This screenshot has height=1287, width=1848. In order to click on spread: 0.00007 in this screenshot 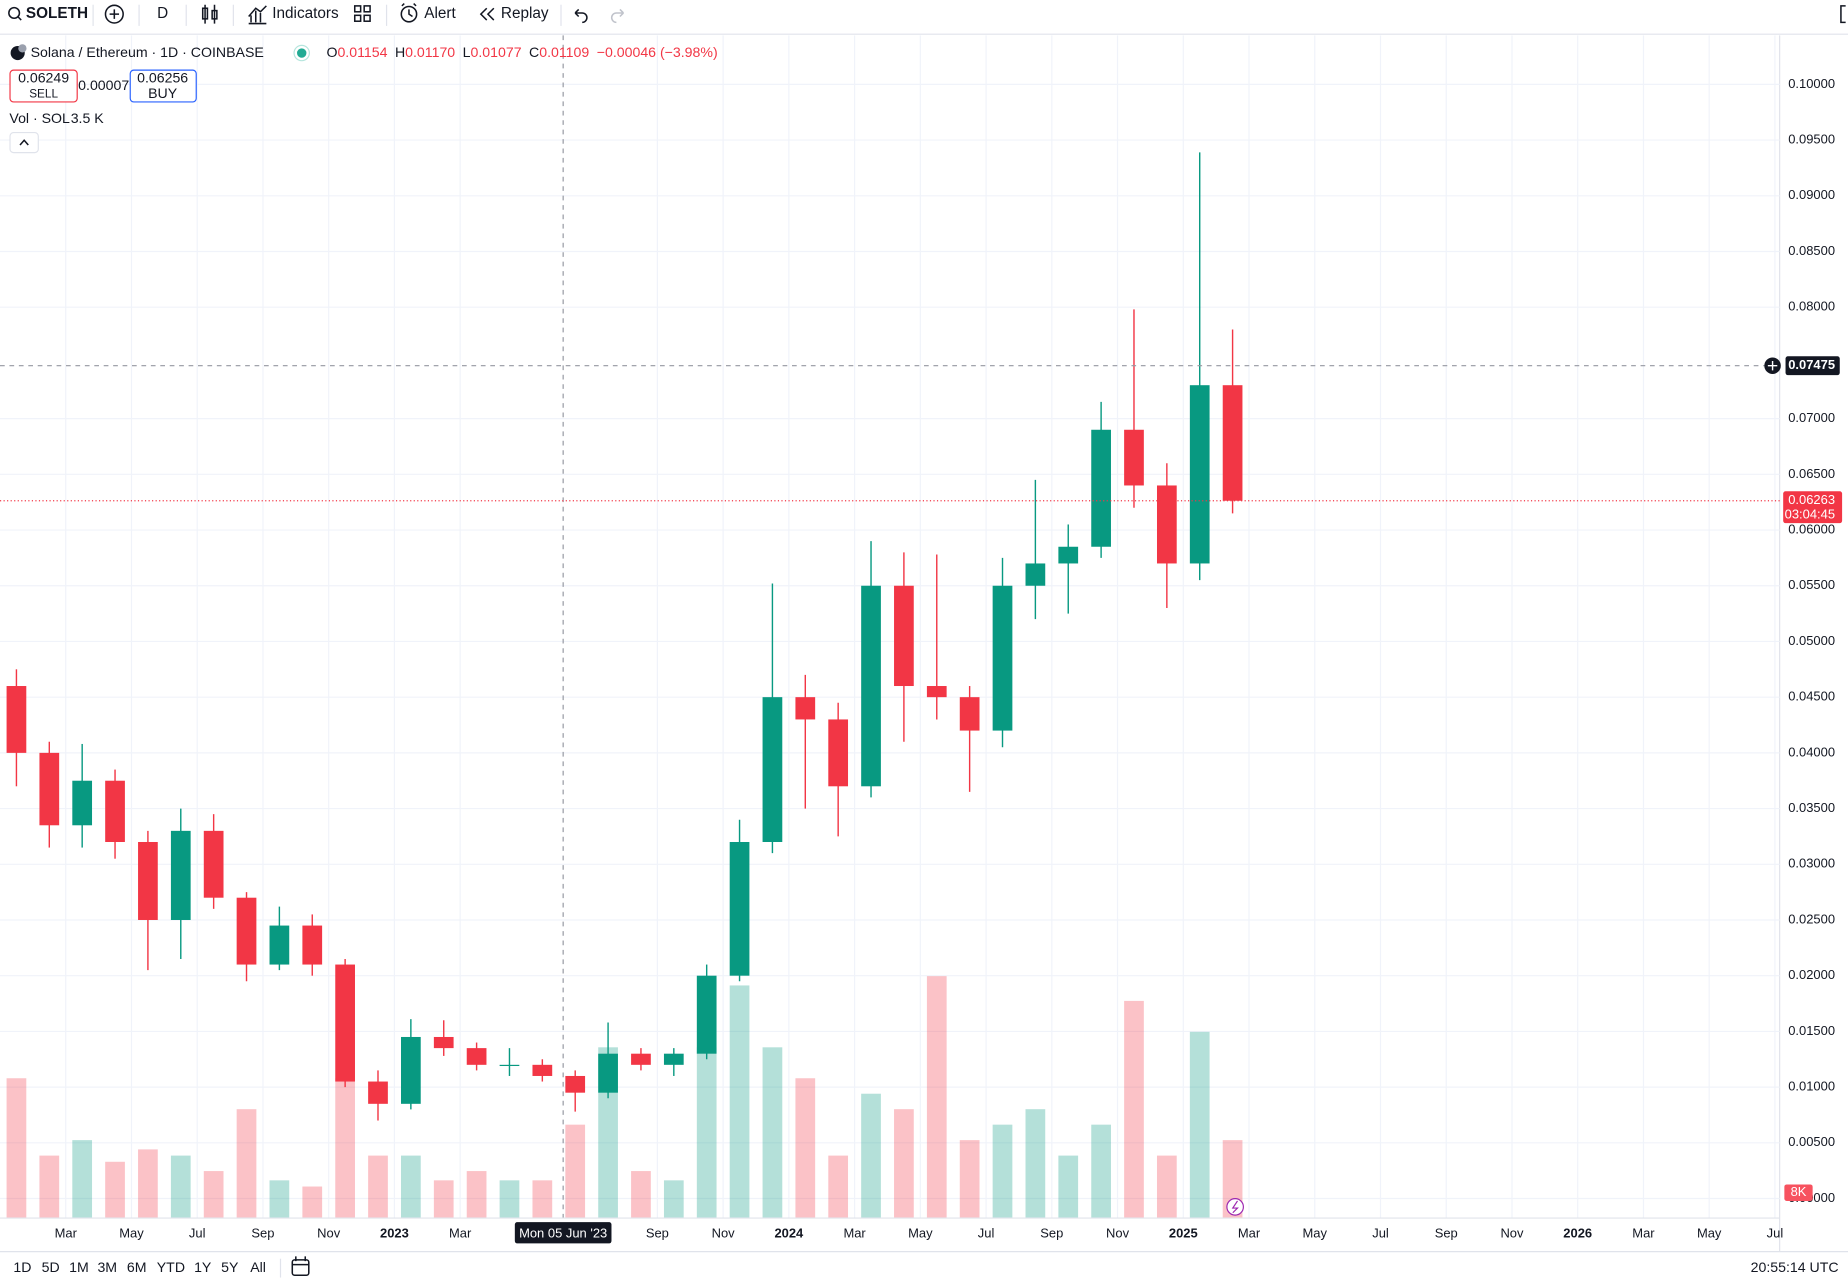, I will do `click(103, 85)`.